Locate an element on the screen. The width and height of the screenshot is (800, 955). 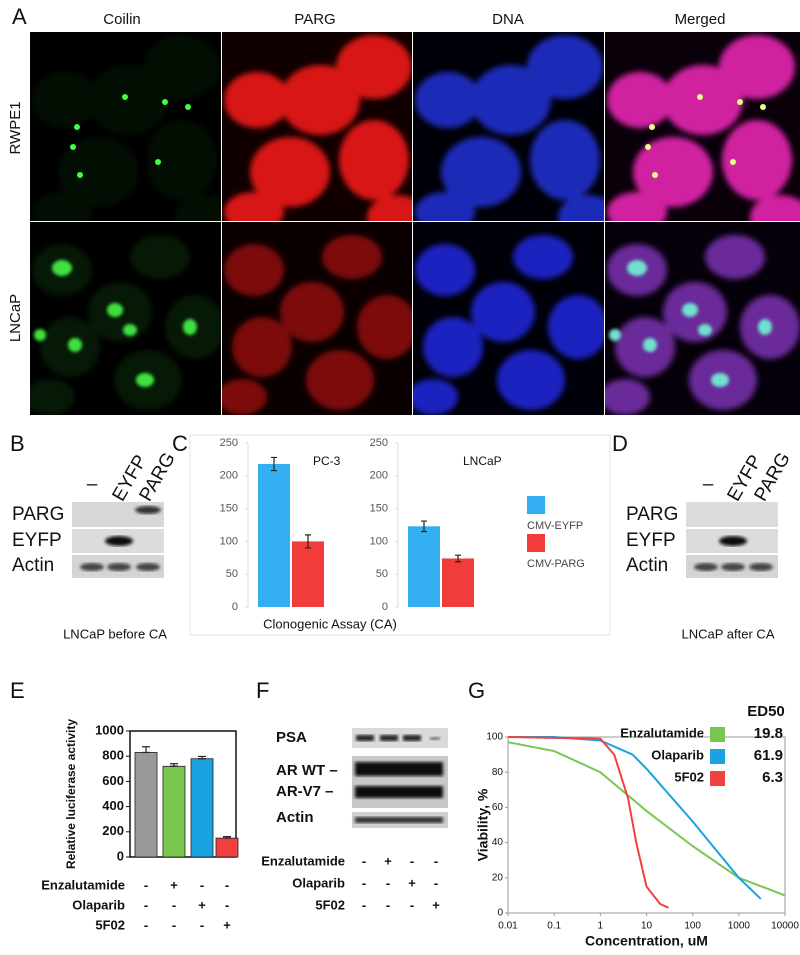
column-heading: Merged is located at coordinates (700, 19).